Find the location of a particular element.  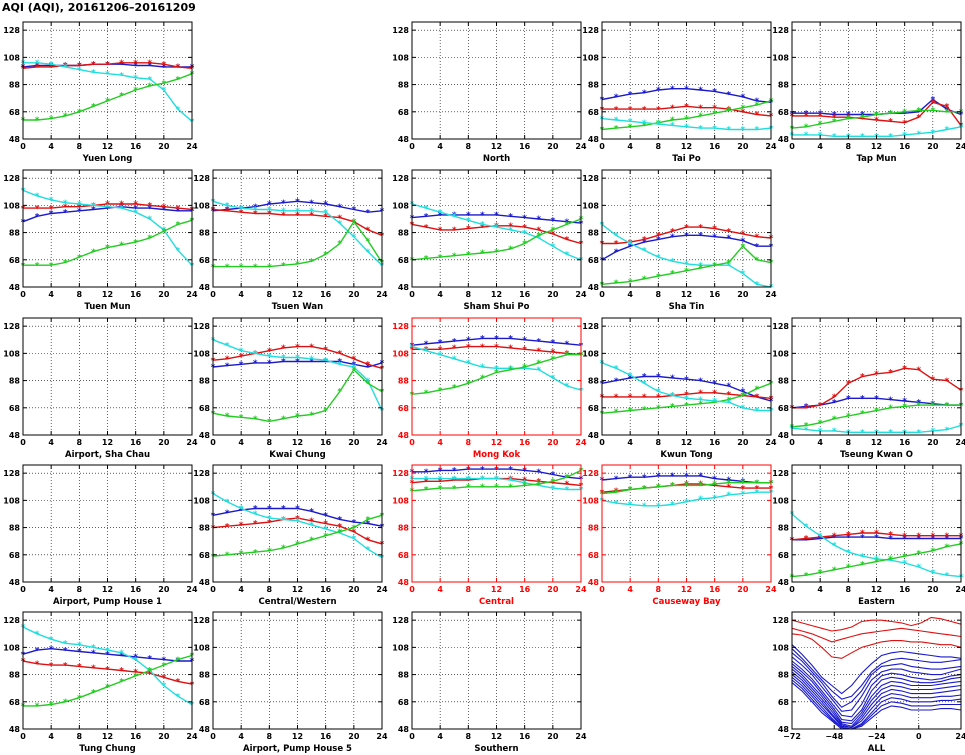

y-tick-label: 68 is located at coordinates (404, 702).